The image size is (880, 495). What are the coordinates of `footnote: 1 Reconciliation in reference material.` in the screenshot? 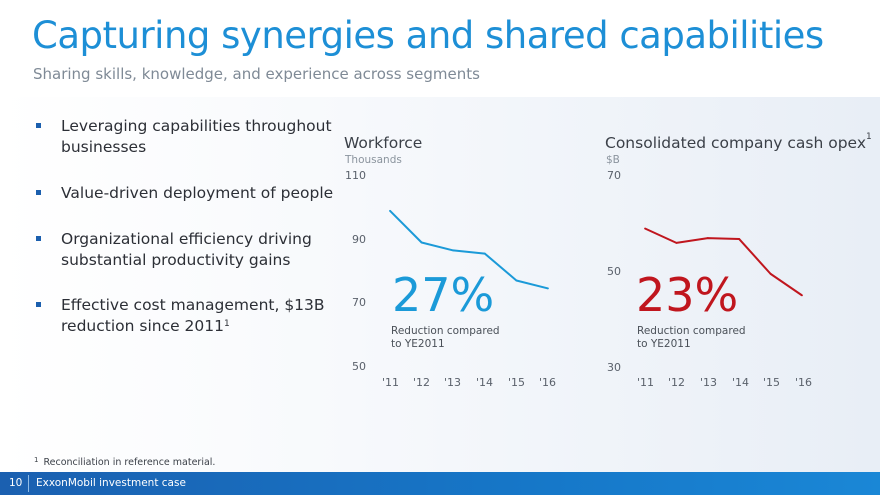 It's located at (125, 462).